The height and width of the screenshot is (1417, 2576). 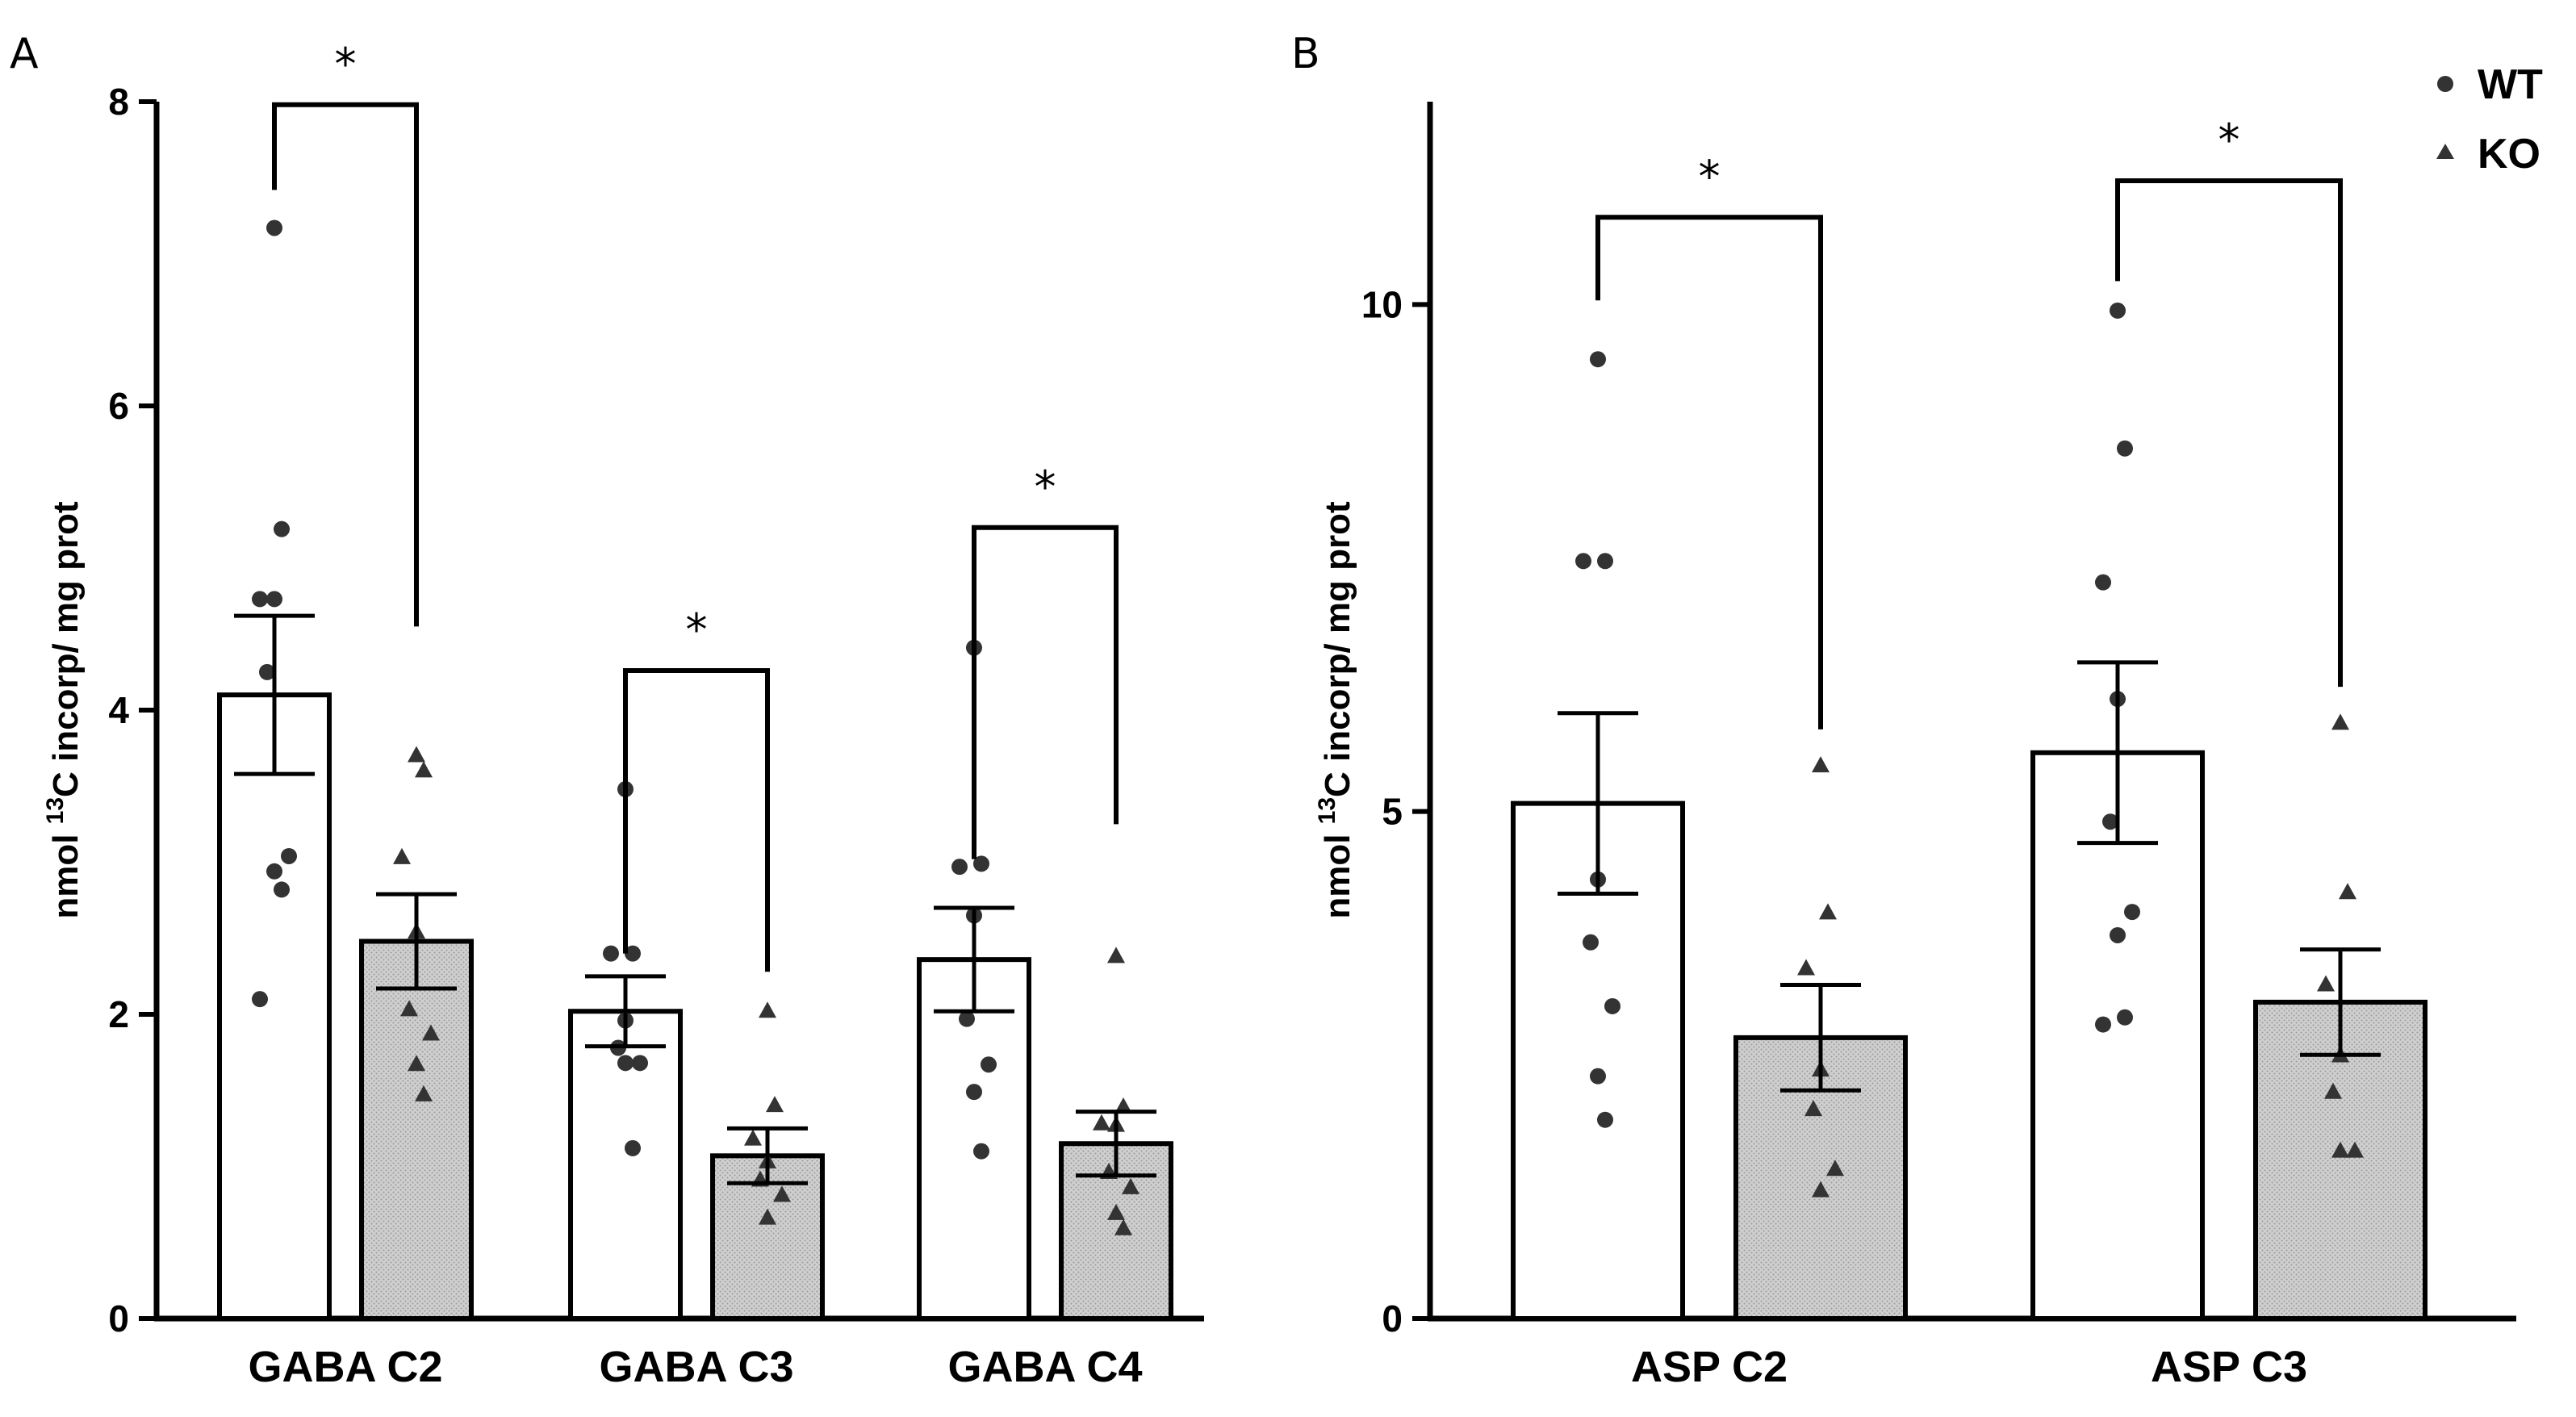 What do you see at coordinates (1392, 812) in the screenshot?
I see `panel-b-y-tick-label: 5` at bounding box center [1392, 812].